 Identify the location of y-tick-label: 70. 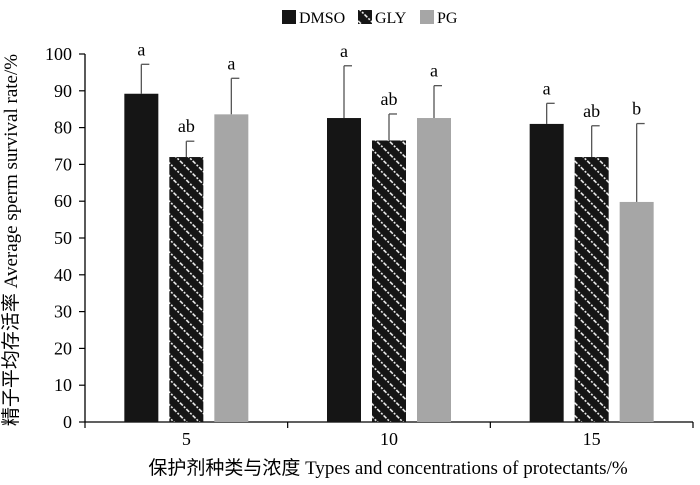
(63, 164).